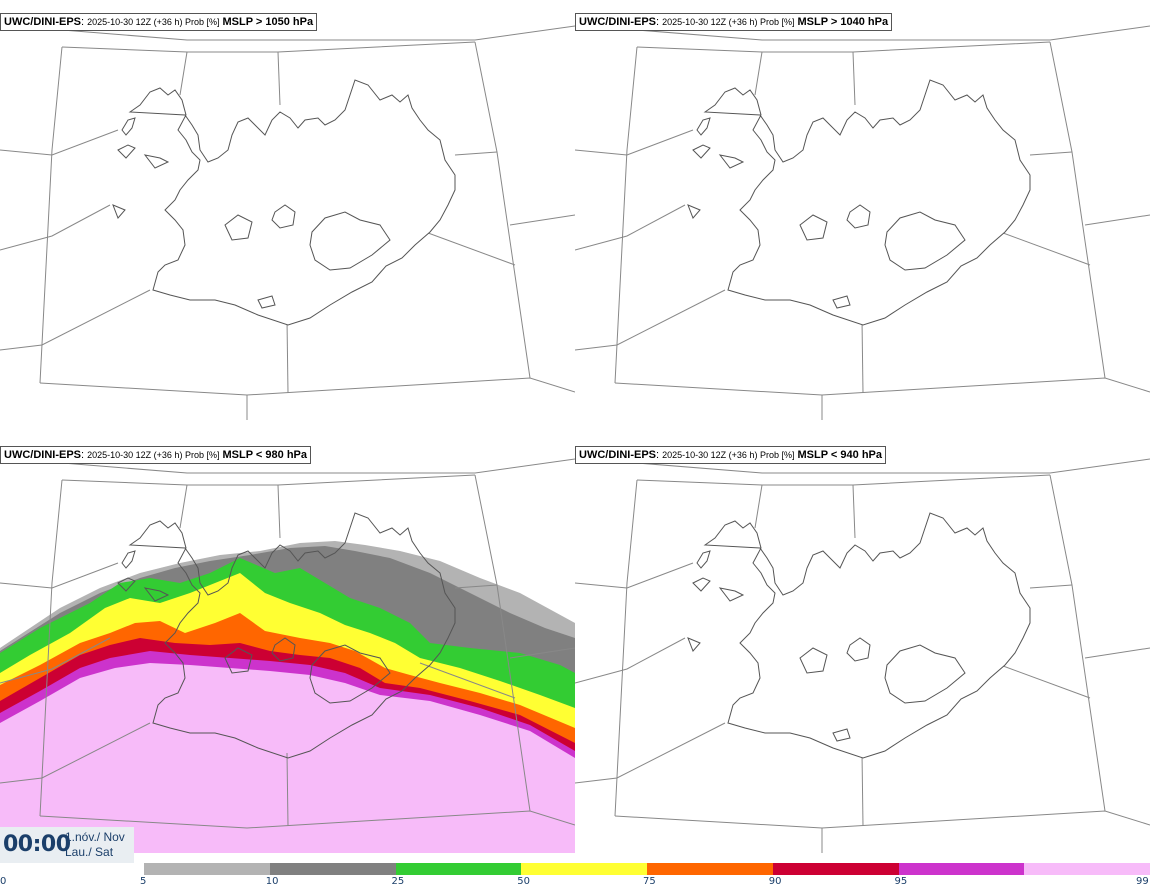 The width and height of the screenshot is (1150, 891). Describe the element at coordinates (3, 881) in the screenshot. I see `color-bar-tick-label: 0` at that location.